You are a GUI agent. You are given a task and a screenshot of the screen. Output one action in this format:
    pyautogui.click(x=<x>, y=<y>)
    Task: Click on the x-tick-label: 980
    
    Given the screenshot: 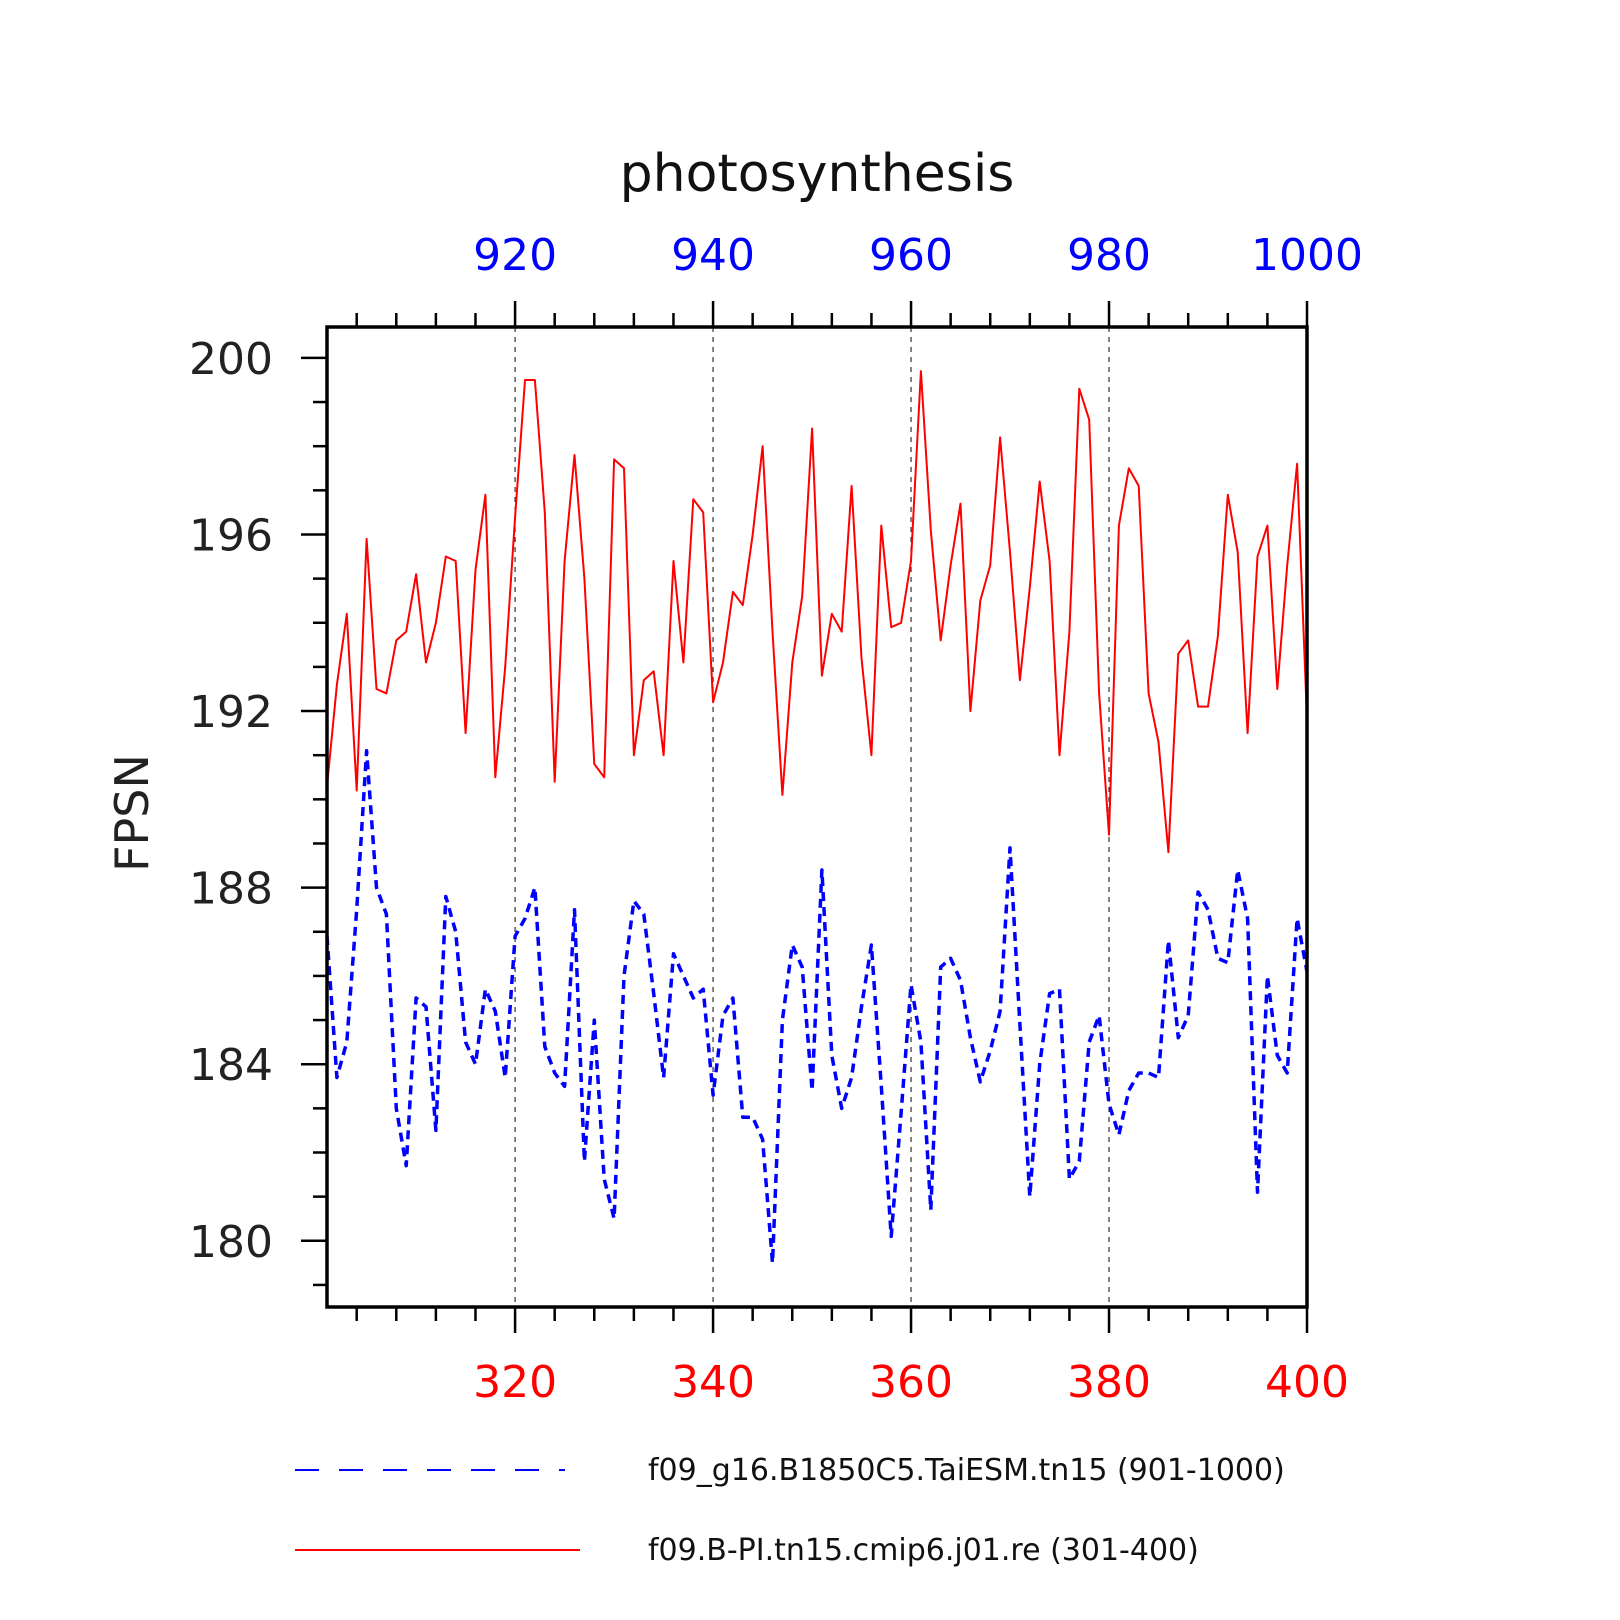 What is the action you would take?
    pyautogui.click(x=1109, y=255)
    